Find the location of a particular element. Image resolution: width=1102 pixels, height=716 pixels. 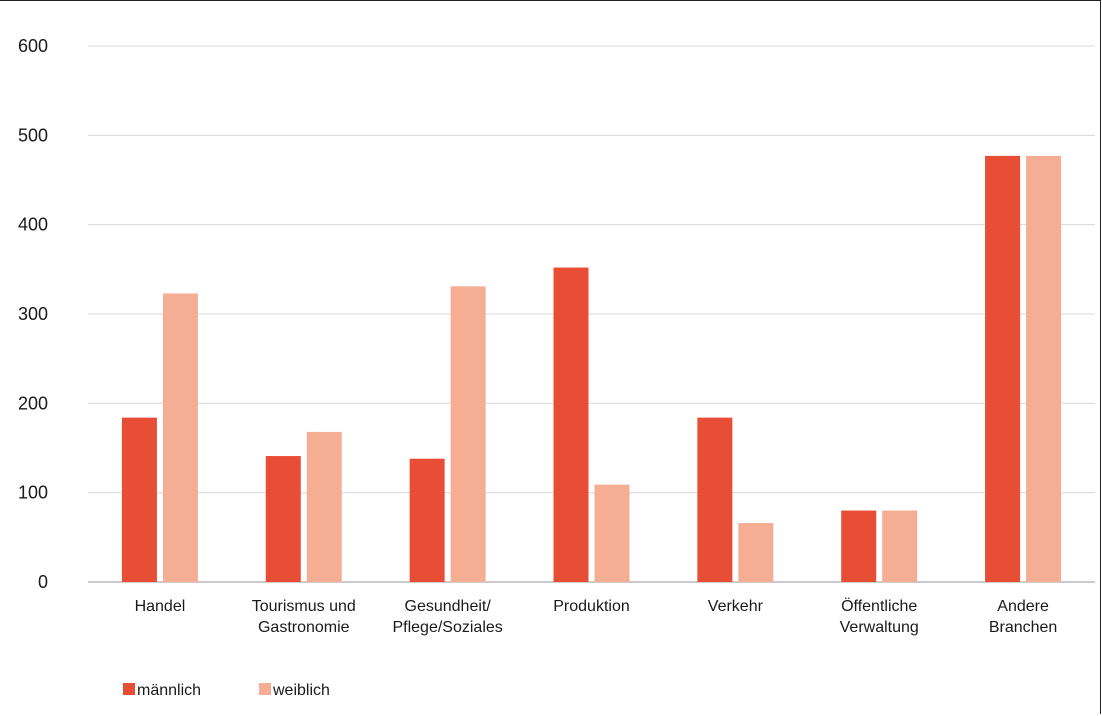

legend-label-1: weiblich is located at coordinates (301, 690).